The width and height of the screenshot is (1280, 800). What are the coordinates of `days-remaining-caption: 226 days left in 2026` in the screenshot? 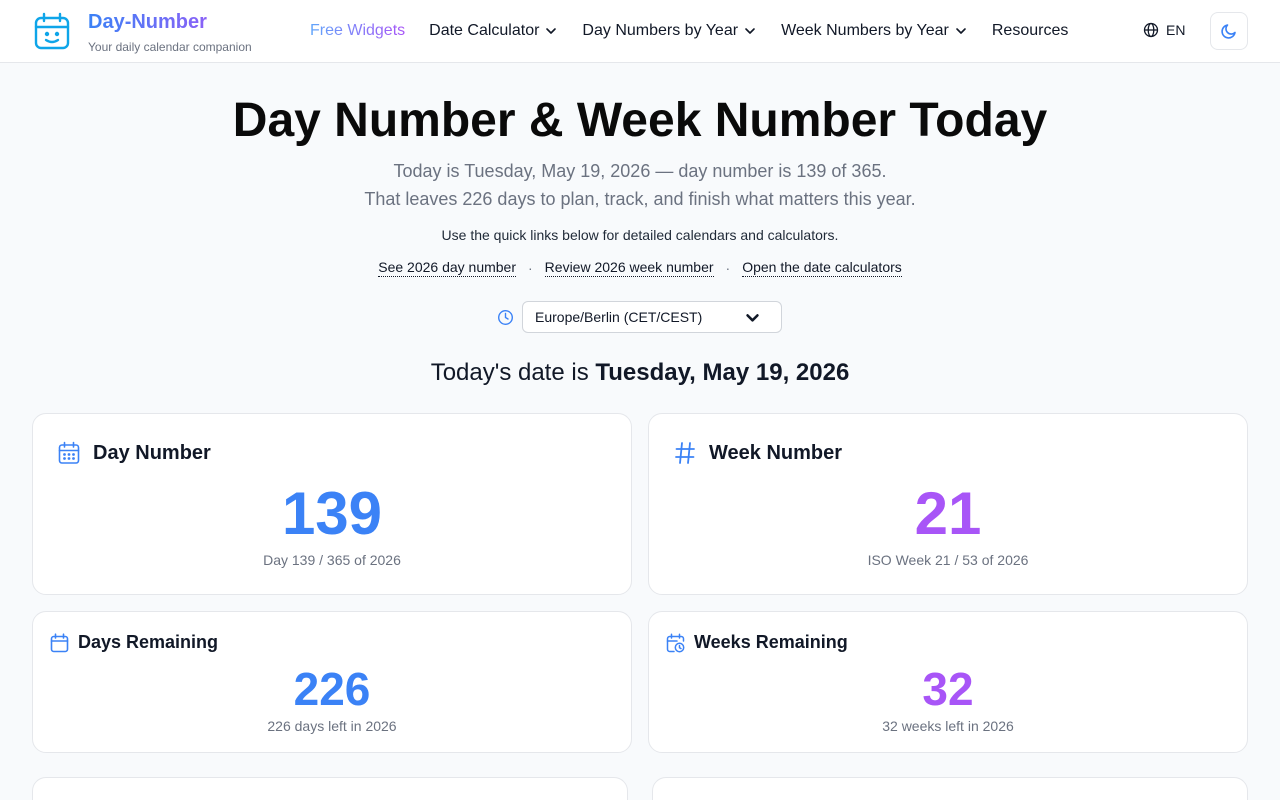 It's located at (332, 726).